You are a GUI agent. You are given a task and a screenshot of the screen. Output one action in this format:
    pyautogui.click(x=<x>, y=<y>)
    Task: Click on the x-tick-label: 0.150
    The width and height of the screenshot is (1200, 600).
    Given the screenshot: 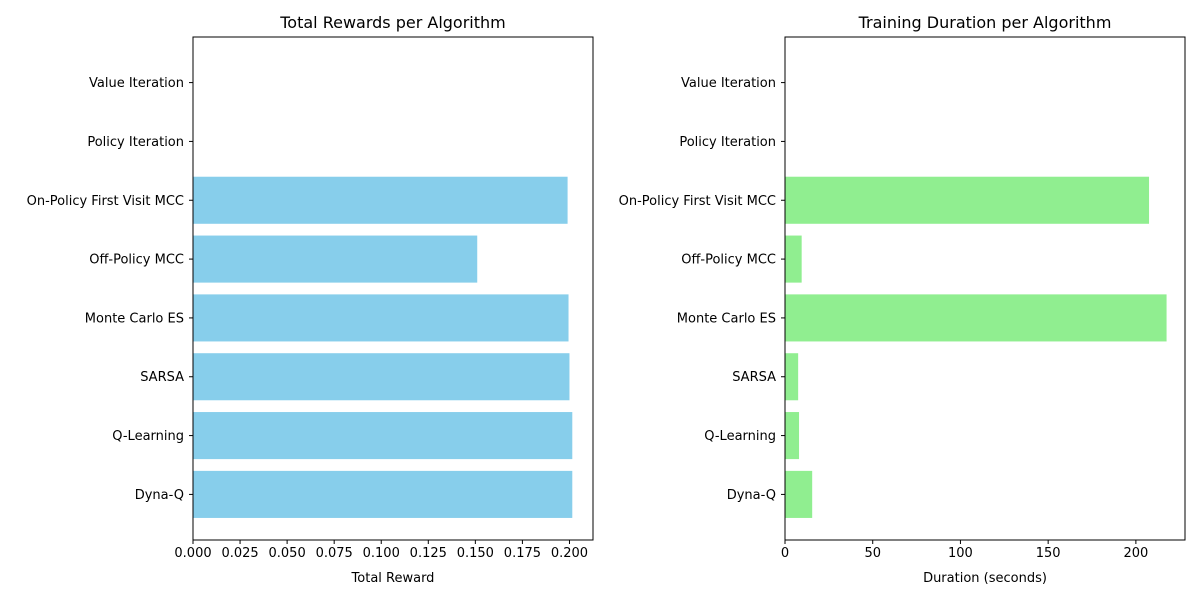 What is the action you would take?
    pyautogui.click(x=475, y=553)
    